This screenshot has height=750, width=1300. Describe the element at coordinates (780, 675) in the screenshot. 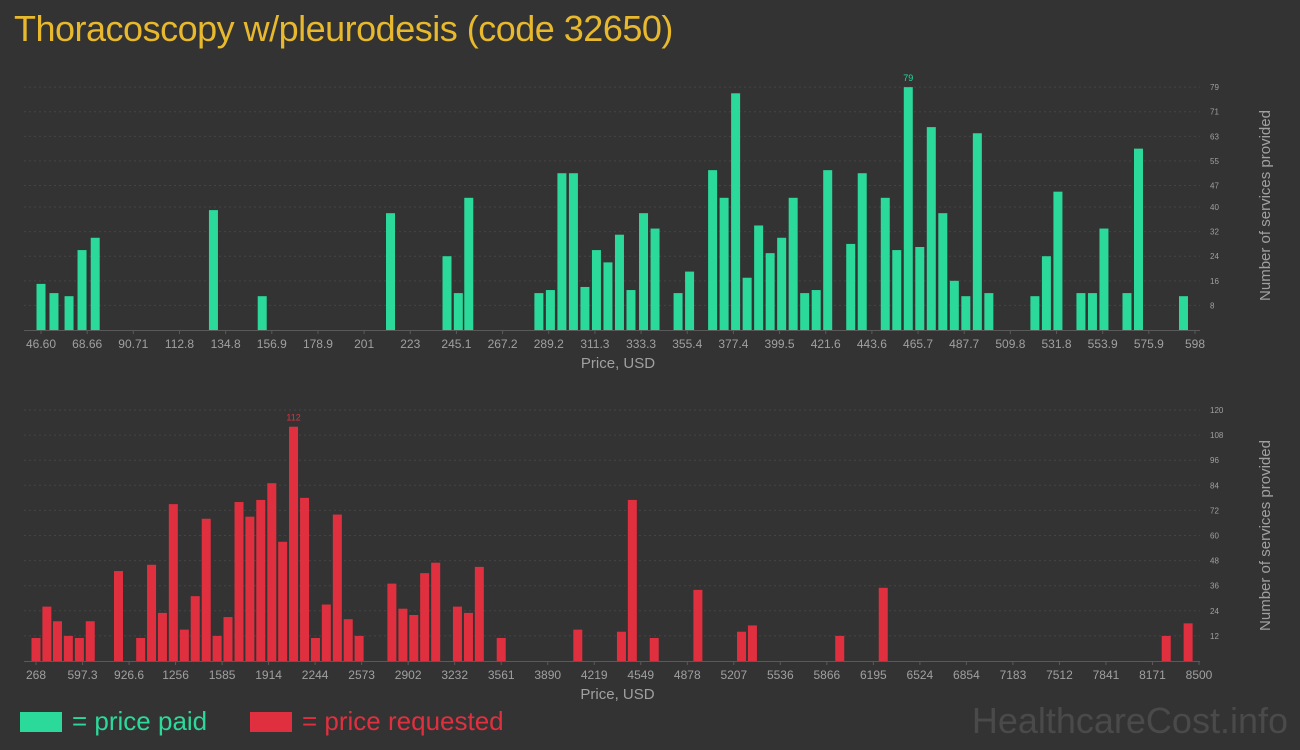

I see `x-tick-label: 5536` at that location.